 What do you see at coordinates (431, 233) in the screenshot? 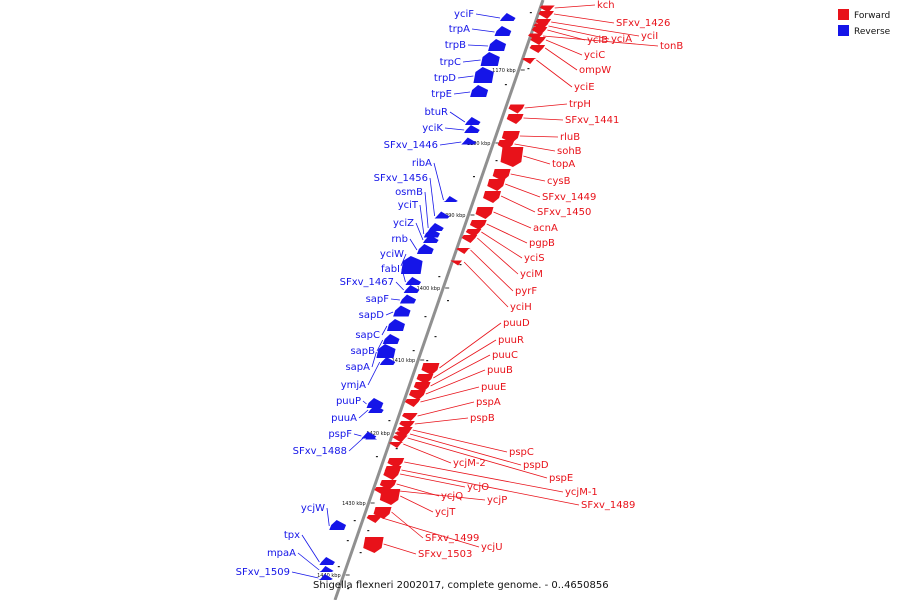
I see `reverse-gene-ycit` at bounding box center [431, 233].